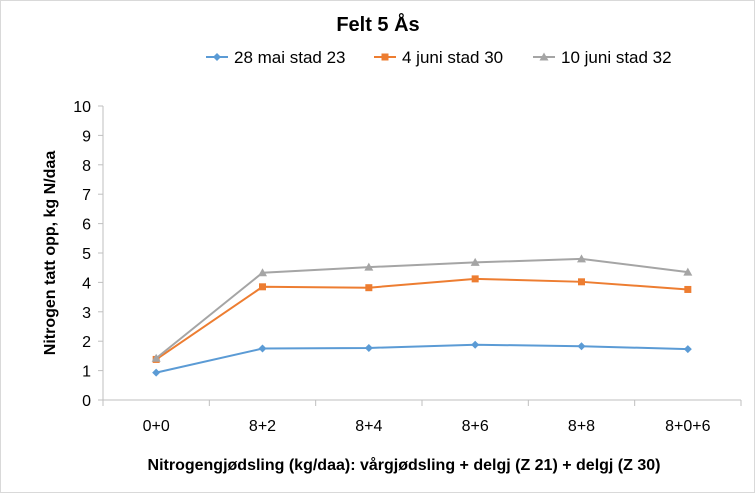 This screenshot has height=494, width=755. What do you see at coordinates (377, 24) in the screenshot?
I see `chart-title: Felt 5 Ås` at bounding box center [377, 24].